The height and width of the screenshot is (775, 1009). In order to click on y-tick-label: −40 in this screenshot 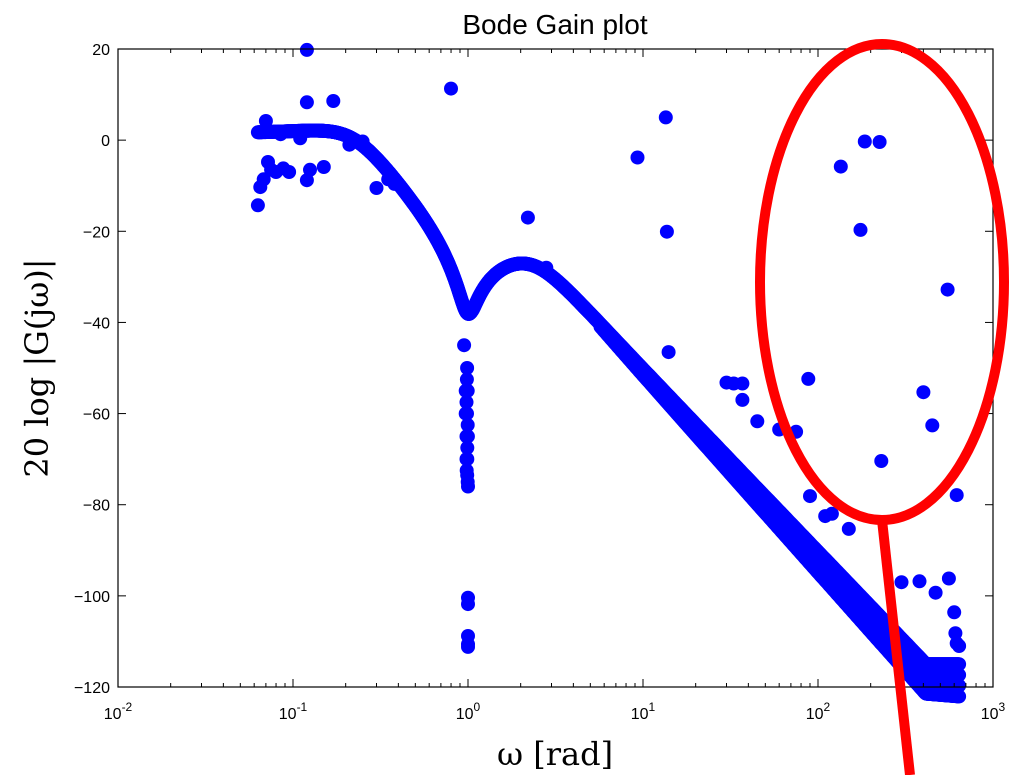, I will do `click(96, 323)`.